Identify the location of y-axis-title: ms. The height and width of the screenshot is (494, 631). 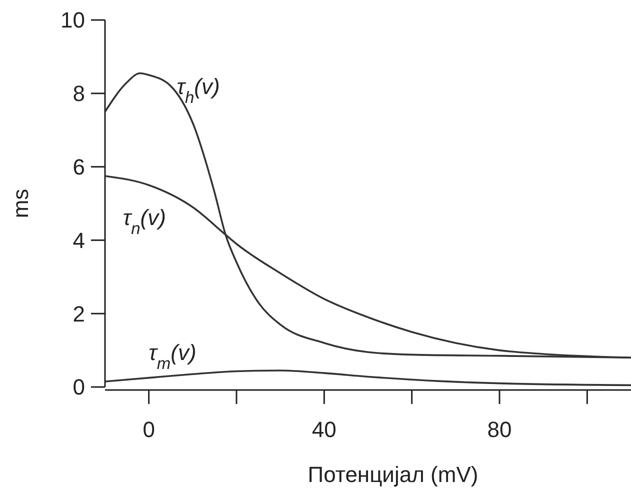
(20, 203).